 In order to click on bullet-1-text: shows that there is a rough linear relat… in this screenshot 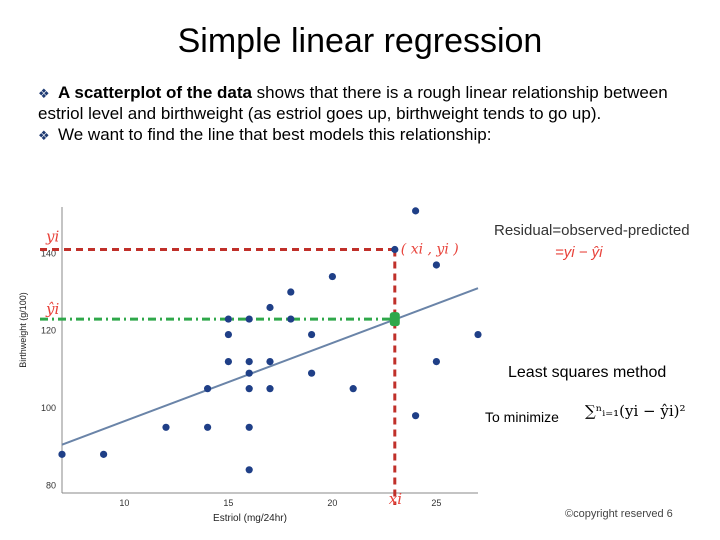, I will do `click(353, 103)`.